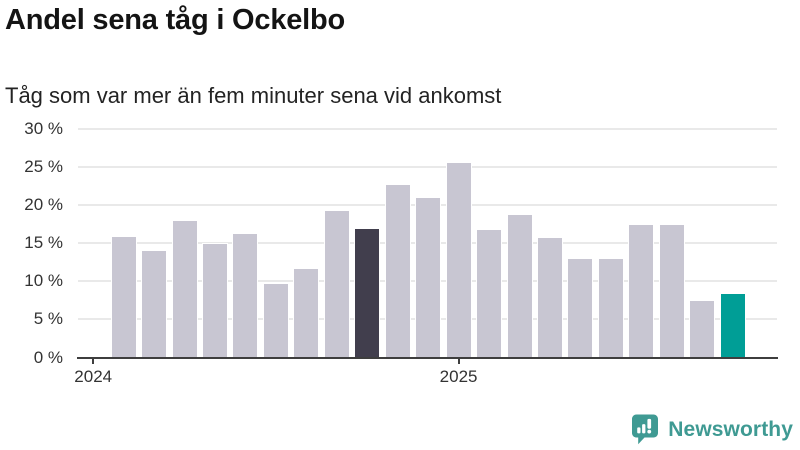  What do you see at coordinates (48, 319) in the screenshot?
I see `y-tick-label: 5 %` at bounding box center [48, 319].